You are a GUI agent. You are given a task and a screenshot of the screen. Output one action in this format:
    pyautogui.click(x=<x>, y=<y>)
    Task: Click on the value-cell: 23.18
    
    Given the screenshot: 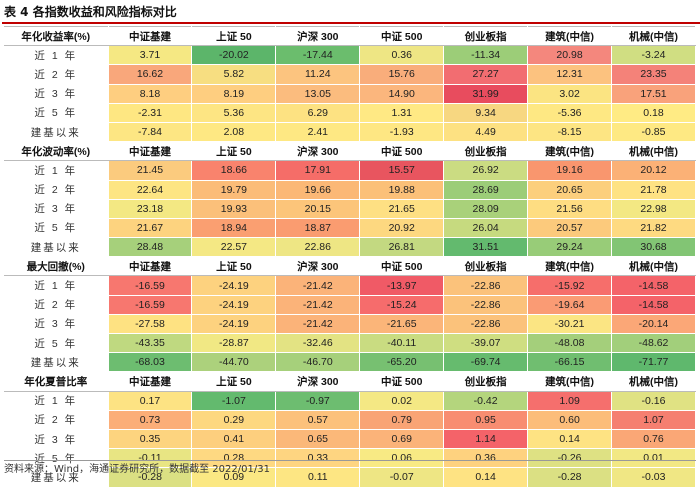 What is the action you would take?
    pyautogui.click(x=150, y=209)
    